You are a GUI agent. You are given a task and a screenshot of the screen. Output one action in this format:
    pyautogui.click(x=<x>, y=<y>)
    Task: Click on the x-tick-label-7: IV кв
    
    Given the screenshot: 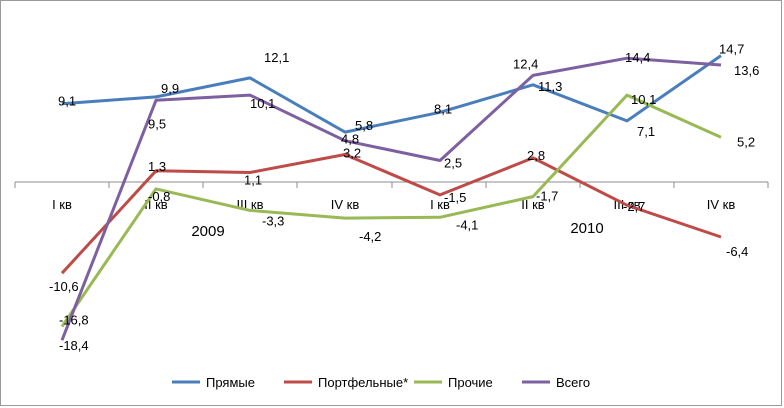 What is the action you would take?
    pyautogui.click(x=721, y=204)
    